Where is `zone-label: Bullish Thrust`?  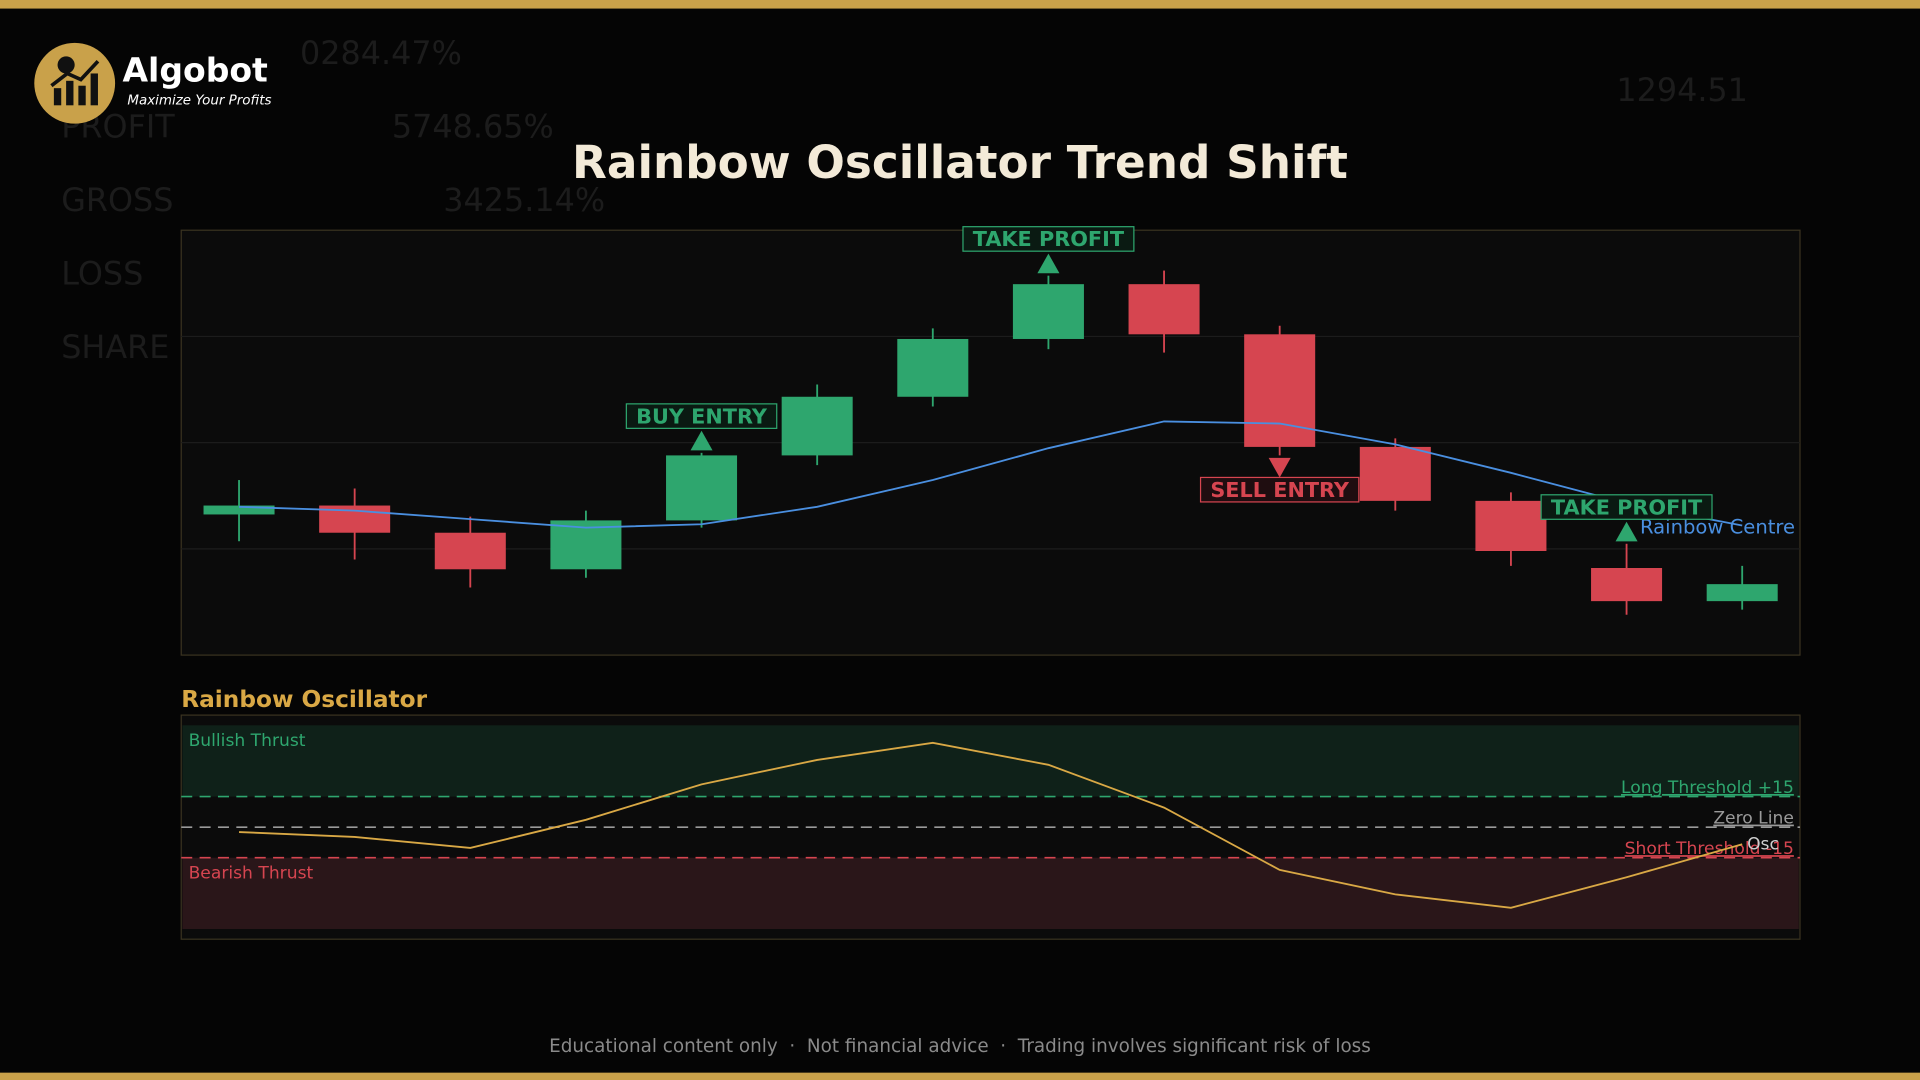
zone-label: Bullish Thrust is located at coordinates (247, 741).